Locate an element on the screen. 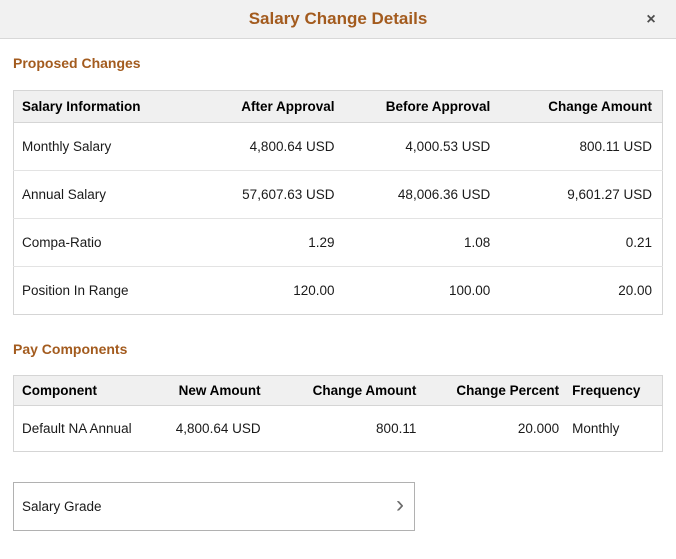 Image resolution: width=676 pixels, height=559 pixels. row-label: Compa-Ratio is located at coordinates (98, 242).